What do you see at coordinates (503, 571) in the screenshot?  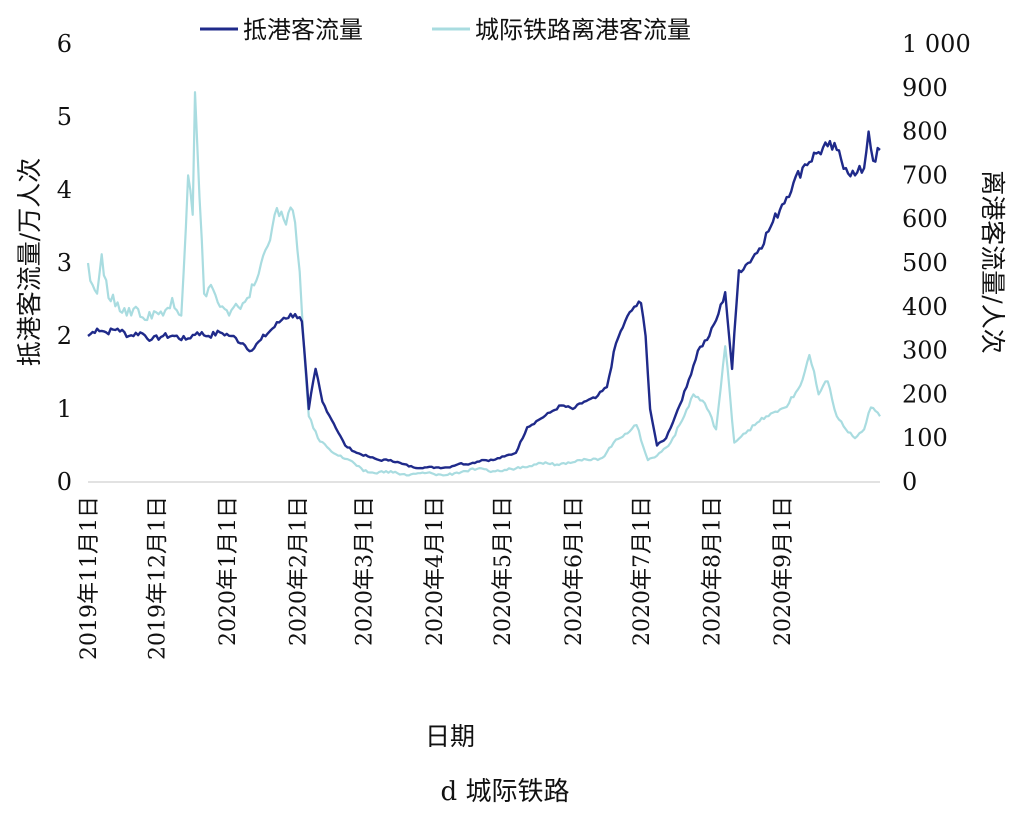 I see `x-category-label: 2020年5月1日` at bounding box center [503, 571].